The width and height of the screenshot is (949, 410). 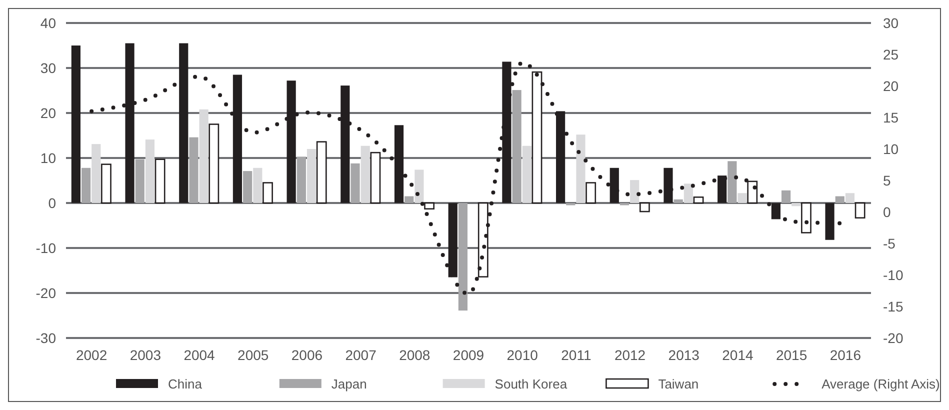 I want to click on y2-tick-label: 15, so click(x=891, y=117).